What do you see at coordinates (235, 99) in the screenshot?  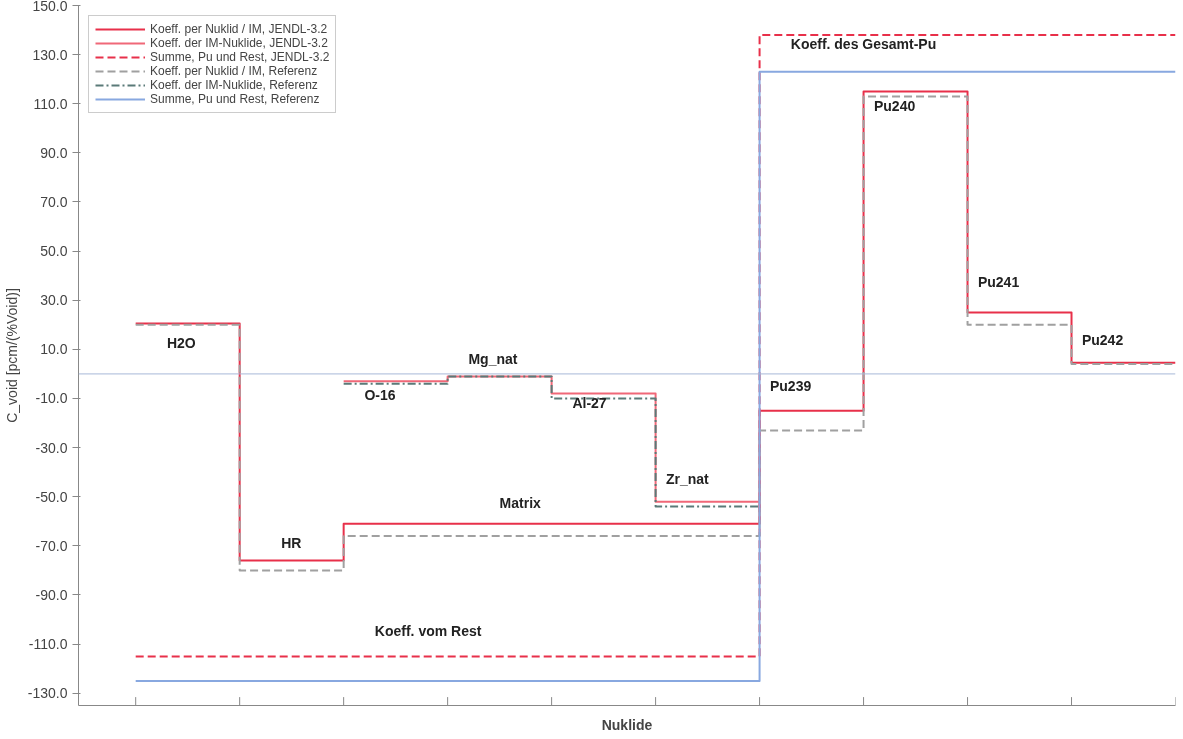 I see `legend-label: Summe, Pu und Rest, Referenz` at bounding box center [235, 99].